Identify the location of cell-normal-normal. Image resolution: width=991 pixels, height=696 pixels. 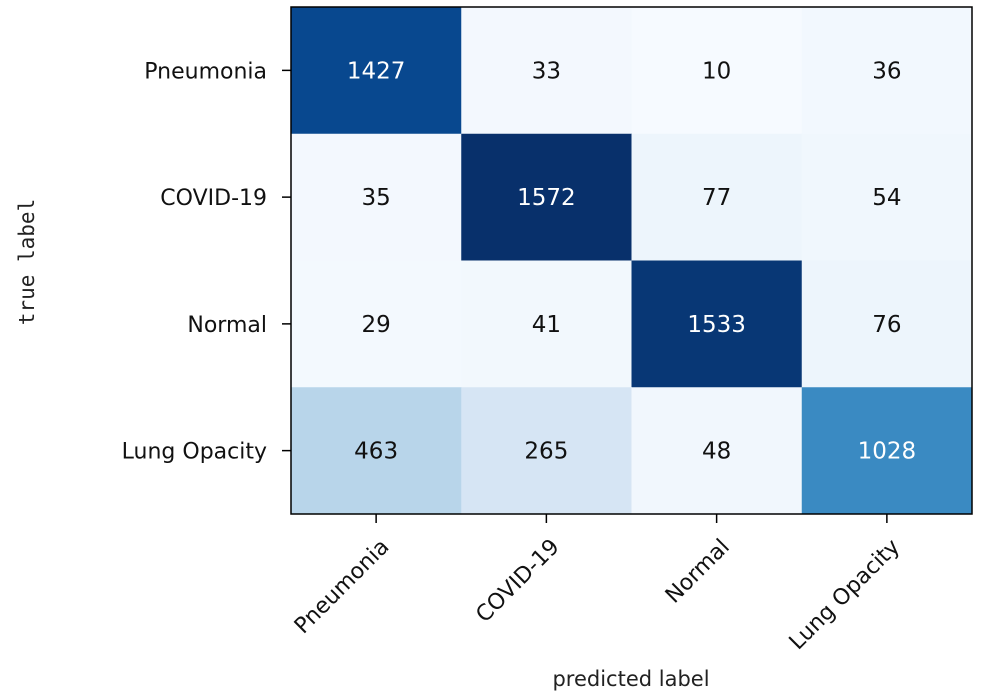
(717, 324).